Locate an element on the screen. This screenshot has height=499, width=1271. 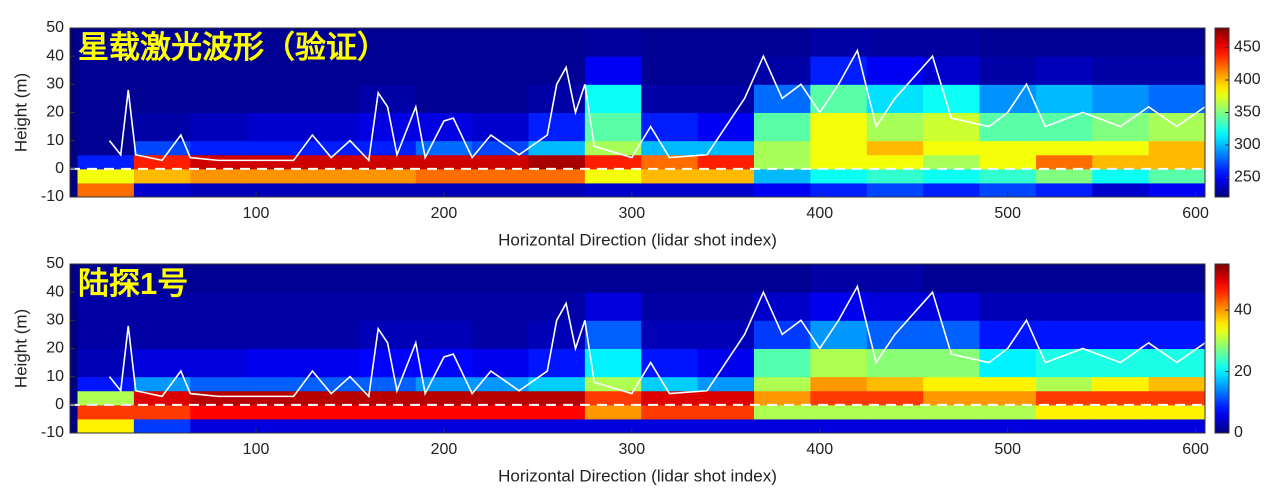
colorbar-tick-label: 40 is located at coordinates (1243, 309).